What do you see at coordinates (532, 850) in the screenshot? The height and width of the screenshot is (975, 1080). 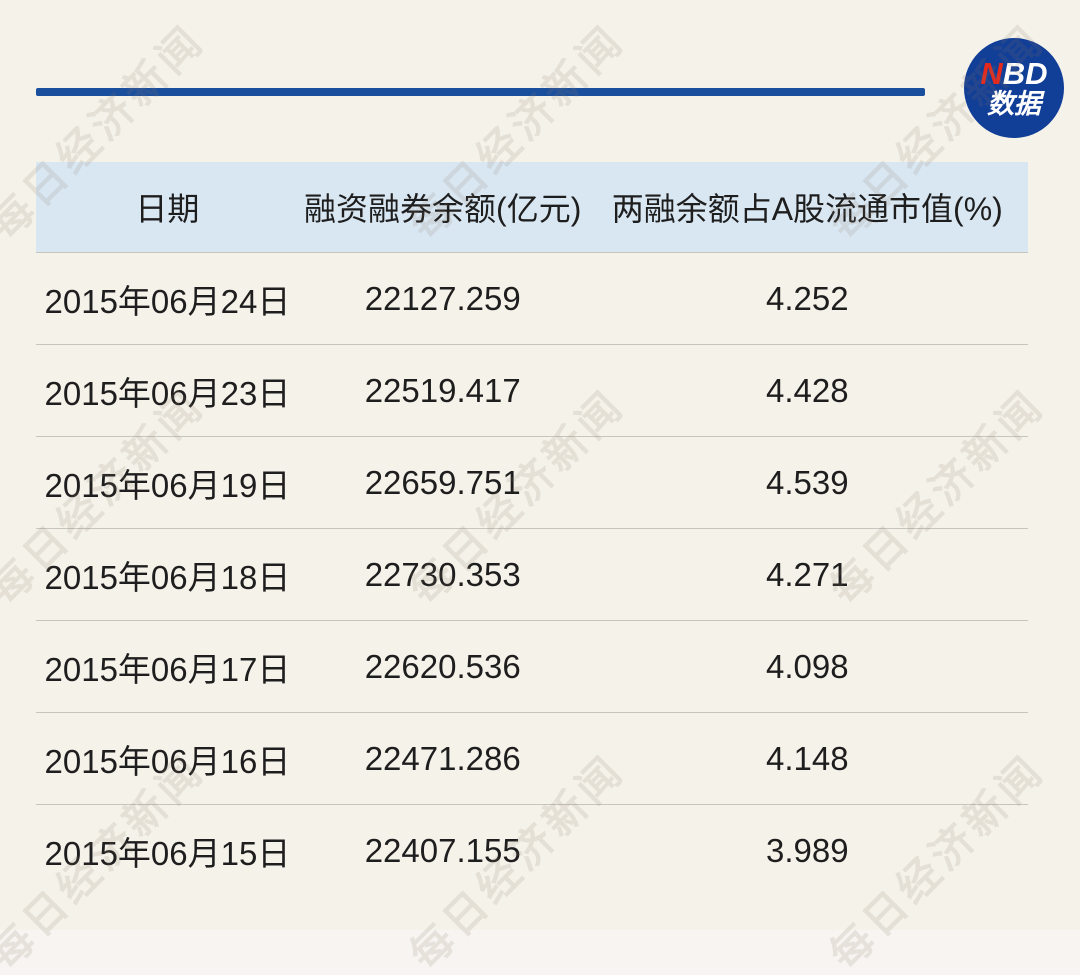 I see `table-row: 2015年06月15日 22407.155 3.989` at bounding box center [532, 850].